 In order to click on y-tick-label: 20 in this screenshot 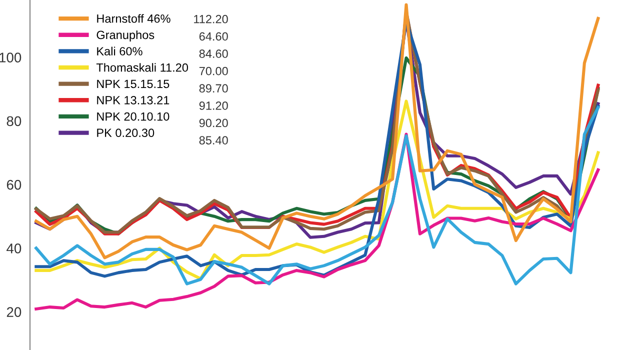, I will do `click(14, 312)`.